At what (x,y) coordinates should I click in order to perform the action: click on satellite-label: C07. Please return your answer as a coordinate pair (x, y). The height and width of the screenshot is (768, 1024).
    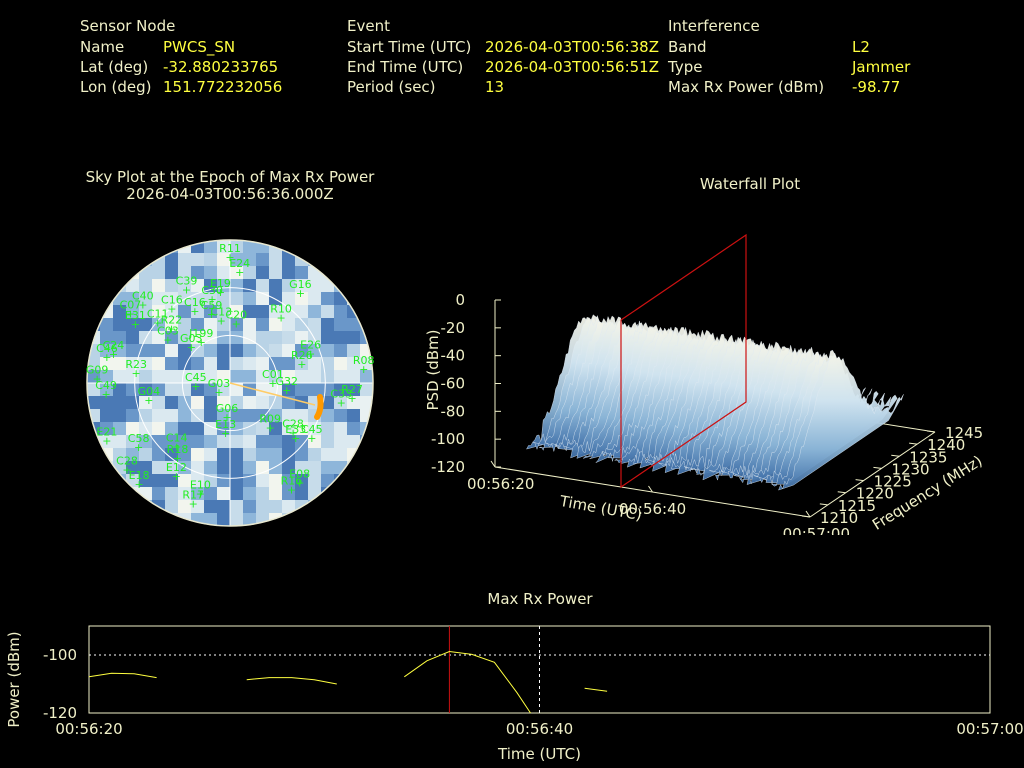
    Looking at the image, I should click on (131, 304).